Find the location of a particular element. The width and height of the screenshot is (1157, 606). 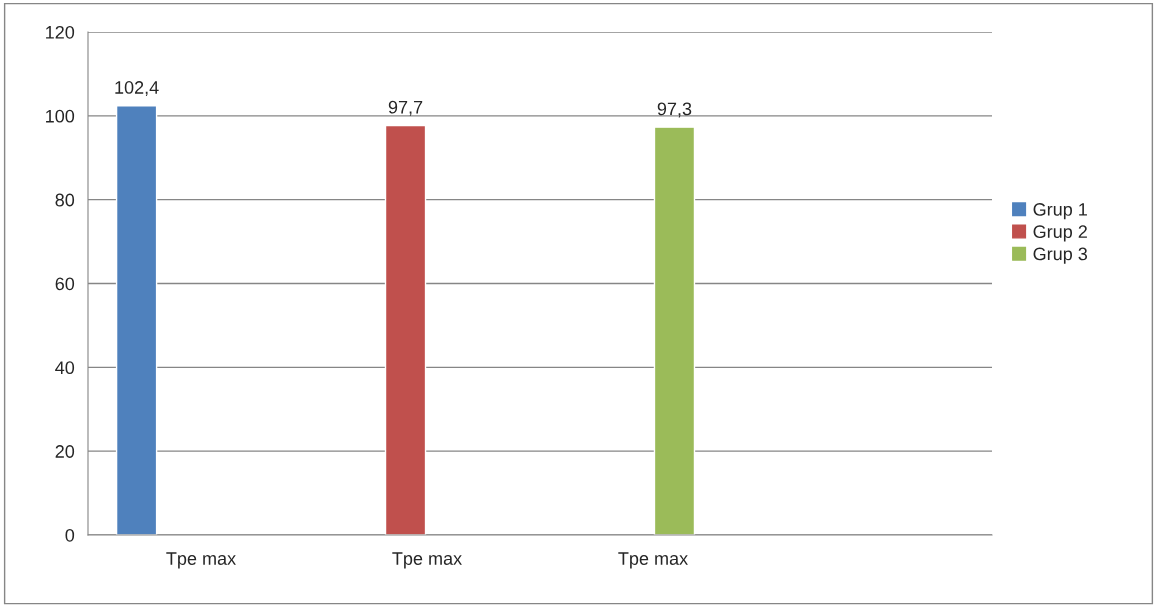

y-tick-label: 60 is located at coordinates (65, 284).